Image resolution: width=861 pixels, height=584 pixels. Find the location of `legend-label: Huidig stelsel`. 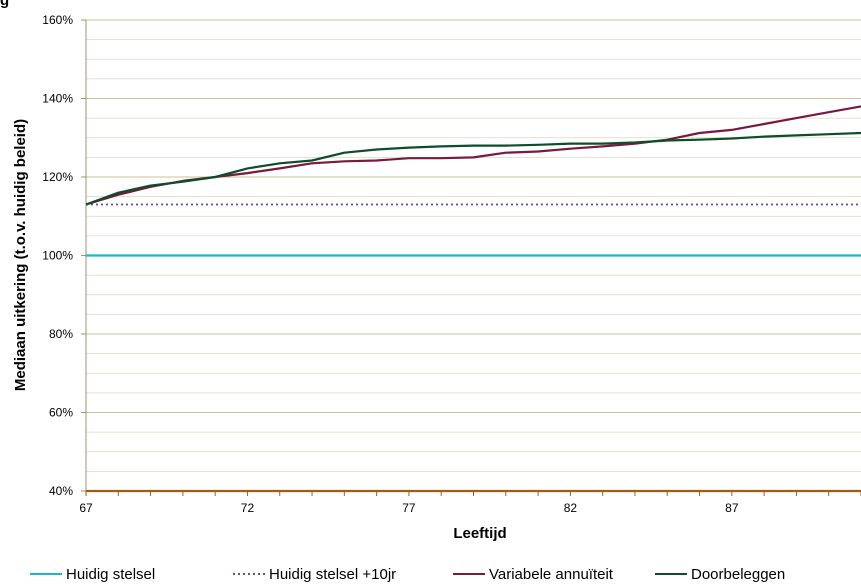

legend-label: Huidig stelsel is located at coordinates (110, 574).